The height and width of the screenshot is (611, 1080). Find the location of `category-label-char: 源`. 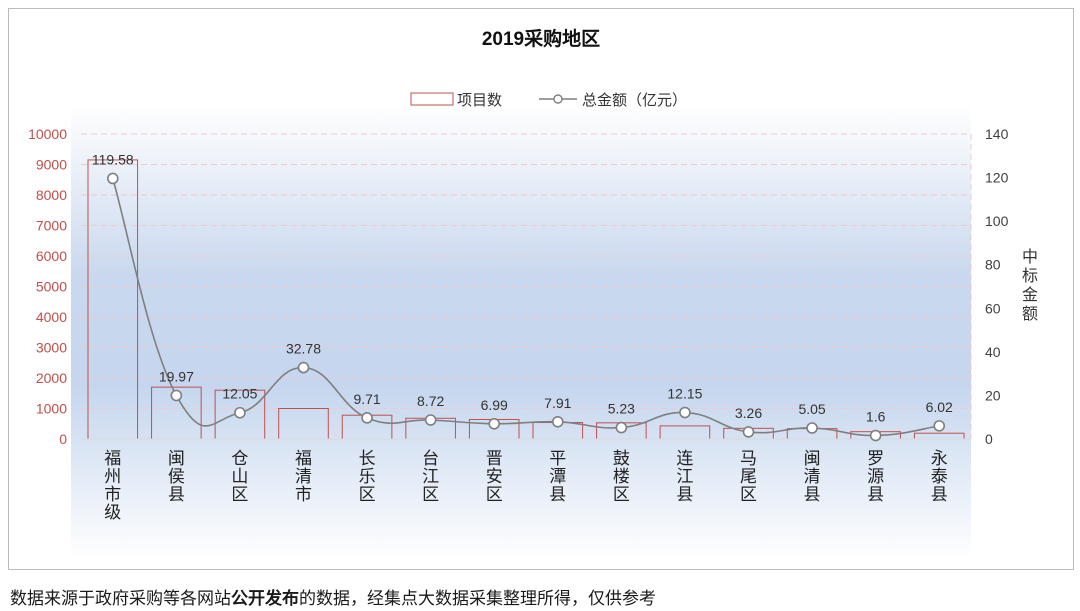

category-label-char: 源 is located at coordinates (875, 476).